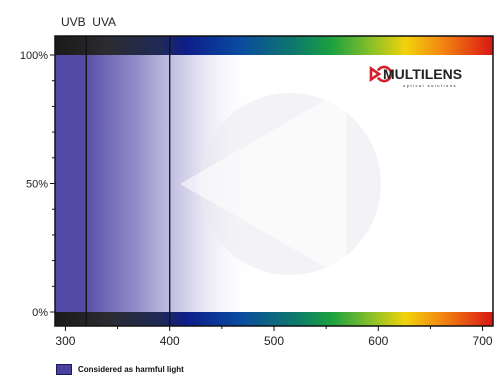 Image resolution: width=497 pixels, height=378 pixels. Describe the element at coordinates (64, 369) in the screenshot. I see `legend-swatch` at that location.